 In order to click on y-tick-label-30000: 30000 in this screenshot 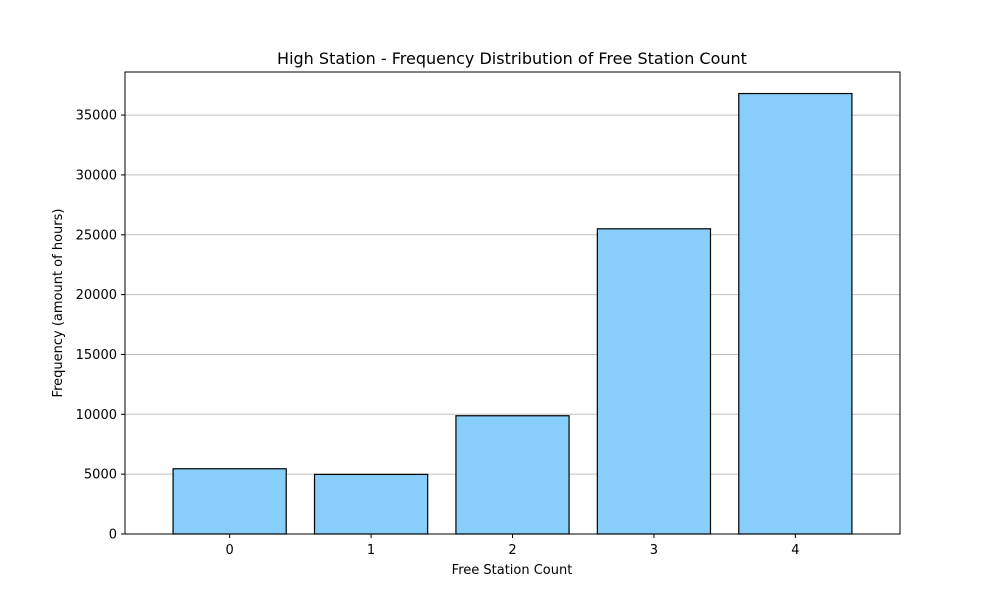, I will do `click(96, 175)`.